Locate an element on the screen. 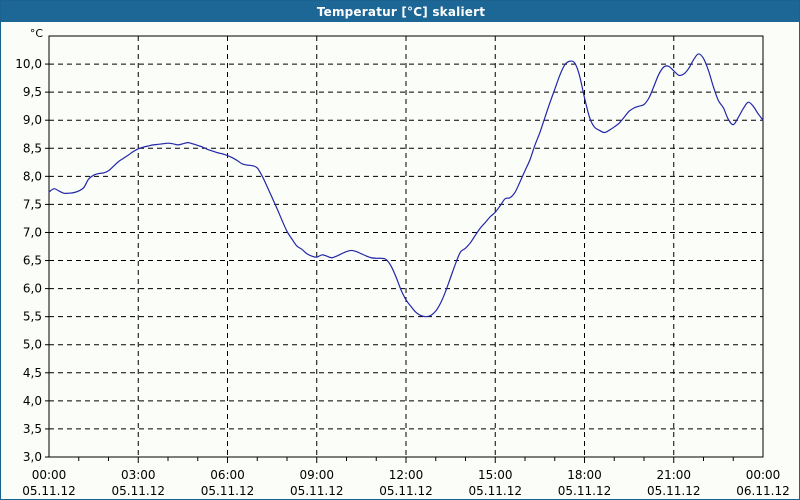  x-tick-time-label: 09:00 is located at coordinates (316, 475).